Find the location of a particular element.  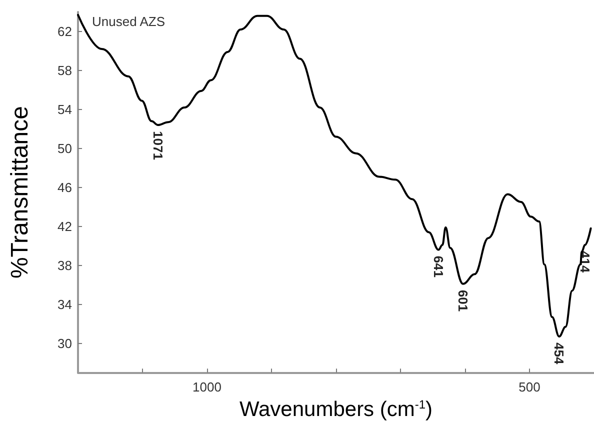

y-tick-label: 46 is located at coordinates (65, 187).